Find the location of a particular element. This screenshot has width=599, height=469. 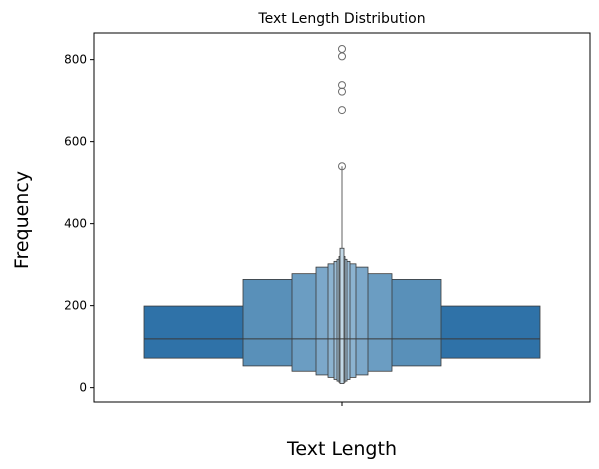

y-tick-label: 800 is located at coordinates (75, 60).